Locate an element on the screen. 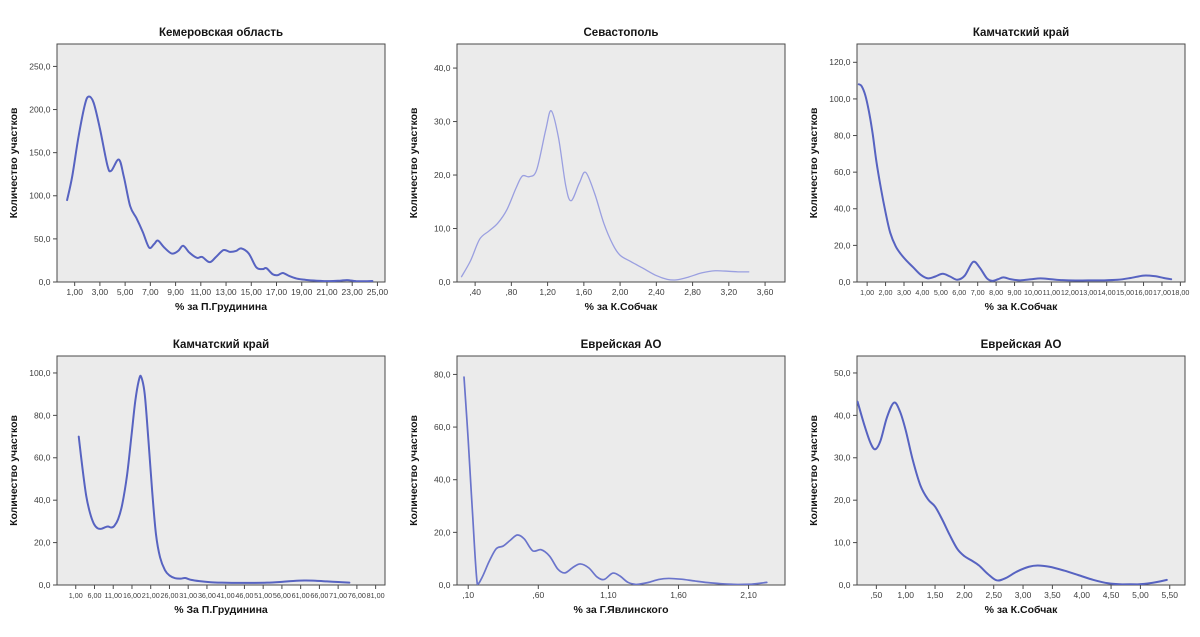  x-tick-label: 3,60 is located at coordinates (765, 292).